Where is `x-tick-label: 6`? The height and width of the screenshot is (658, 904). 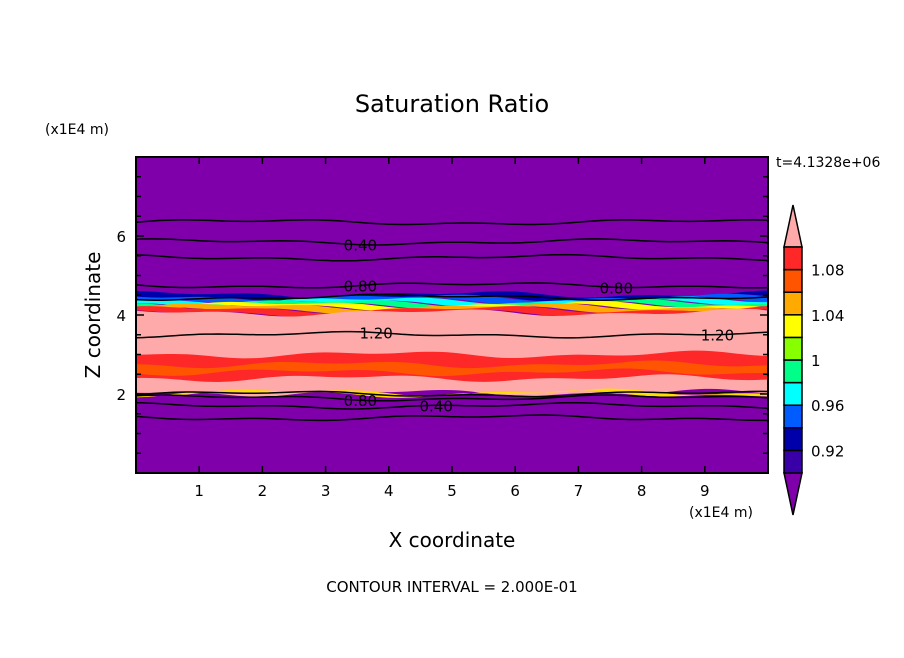
x-tick-label: 6 is located at coordinates (515, 491).